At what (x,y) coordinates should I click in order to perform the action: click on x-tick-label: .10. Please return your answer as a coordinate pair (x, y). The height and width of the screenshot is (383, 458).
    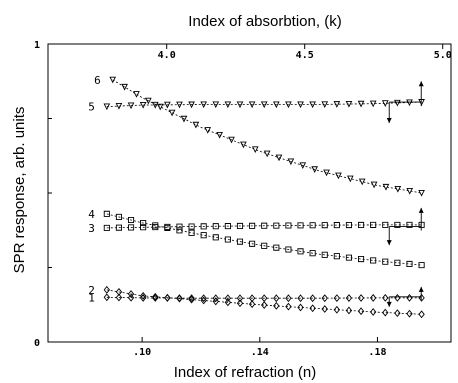
    Looking at the image, I should click on (142, 352).